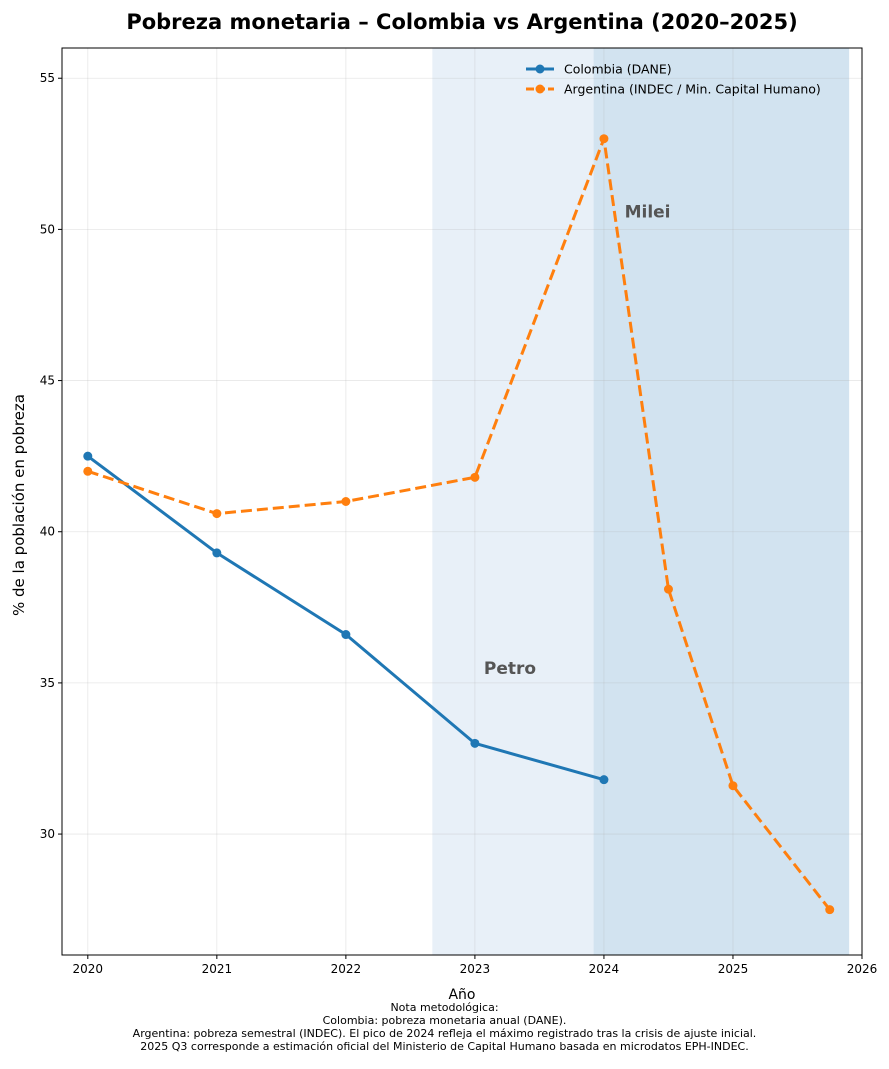 The height and width of the screenshot is (1069, 889). What do you see at coordinates (540, 69) in the screenshot?
I see `legend-marker-colombia` at bounding box center [540, 69].